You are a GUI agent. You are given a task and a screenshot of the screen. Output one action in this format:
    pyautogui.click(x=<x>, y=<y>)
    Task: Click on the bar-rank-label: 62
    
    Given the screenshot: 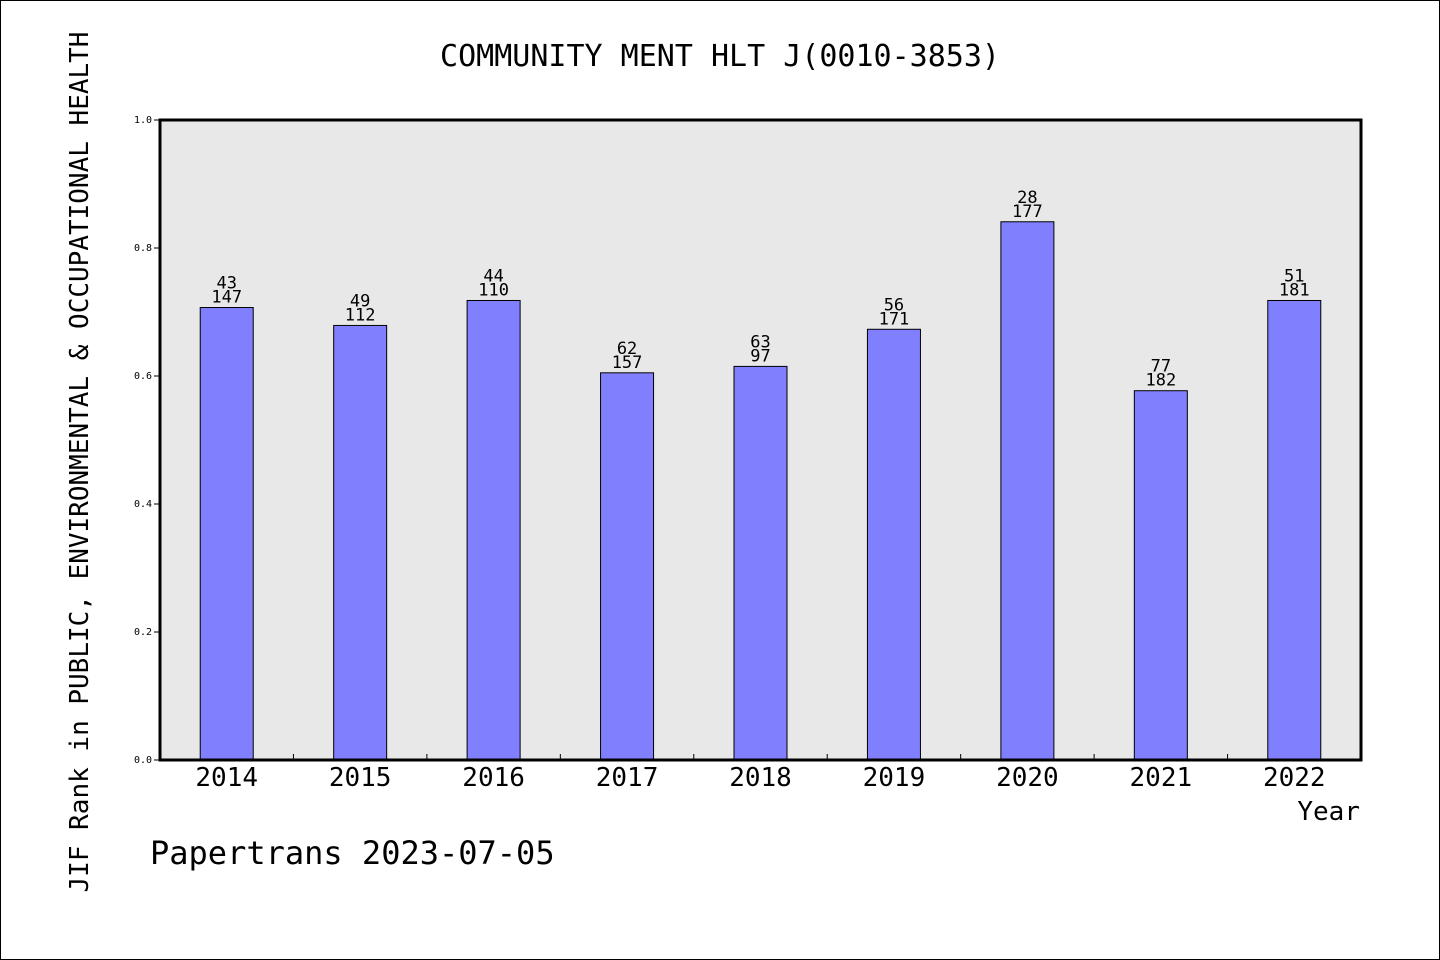 What is the action you would take?
    pyautogui.click(x=627, y=349)
    